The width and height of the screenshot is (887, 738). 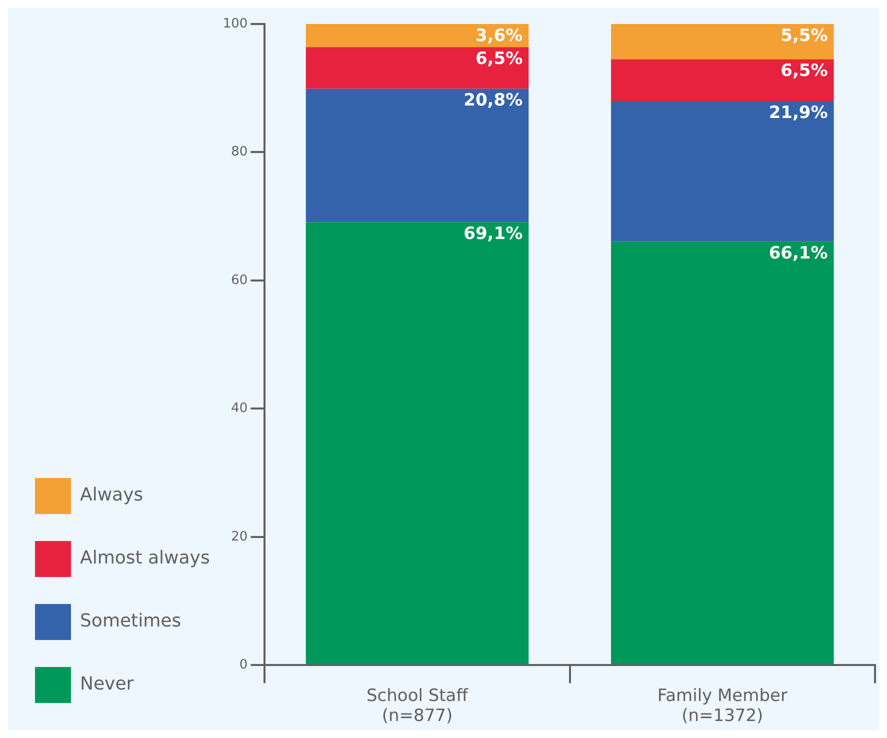 I want to click on y-tick-label: 80, so click(x=239, y=152).